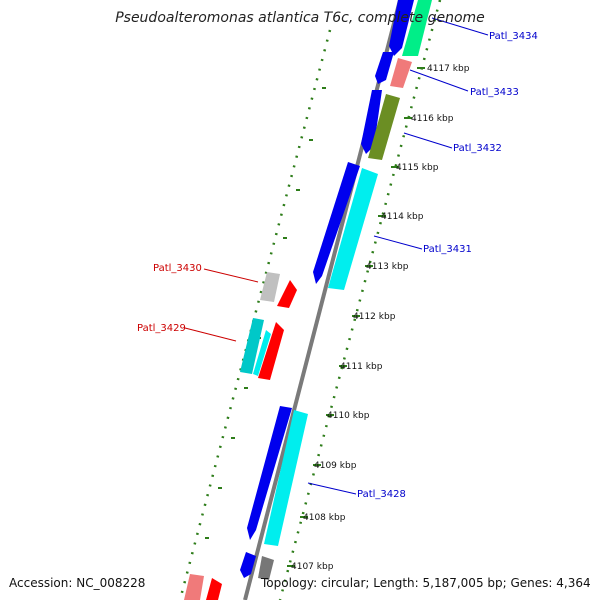 The image size is (600, 600). Describe the element at coordinates (77, 583) in the screenshot. I see `accession-text: Accession: NC_008228` at that location.